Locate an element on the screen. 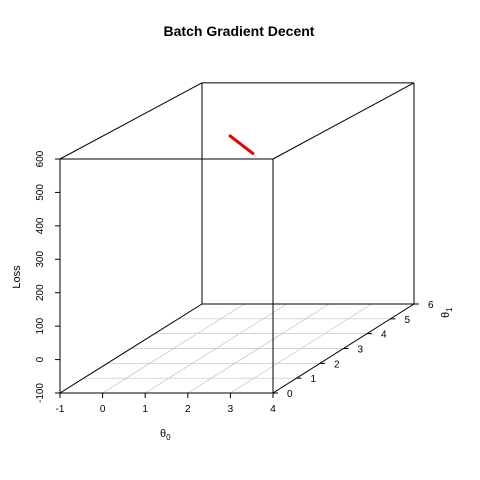  data-series is located at coordinates (241, 144).